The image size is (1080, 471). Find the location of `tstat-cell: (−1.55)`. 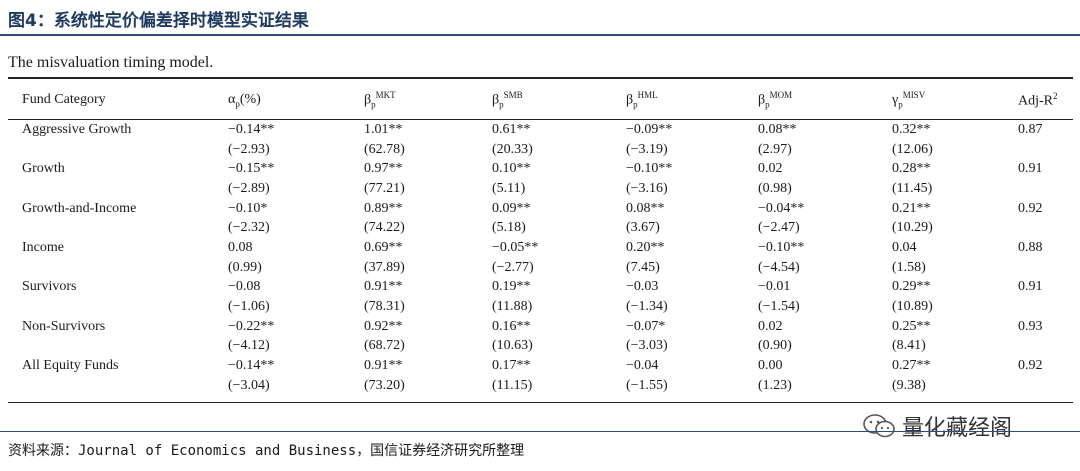

tstat-cell: (−1.55) is located at coordinates (647, 385).